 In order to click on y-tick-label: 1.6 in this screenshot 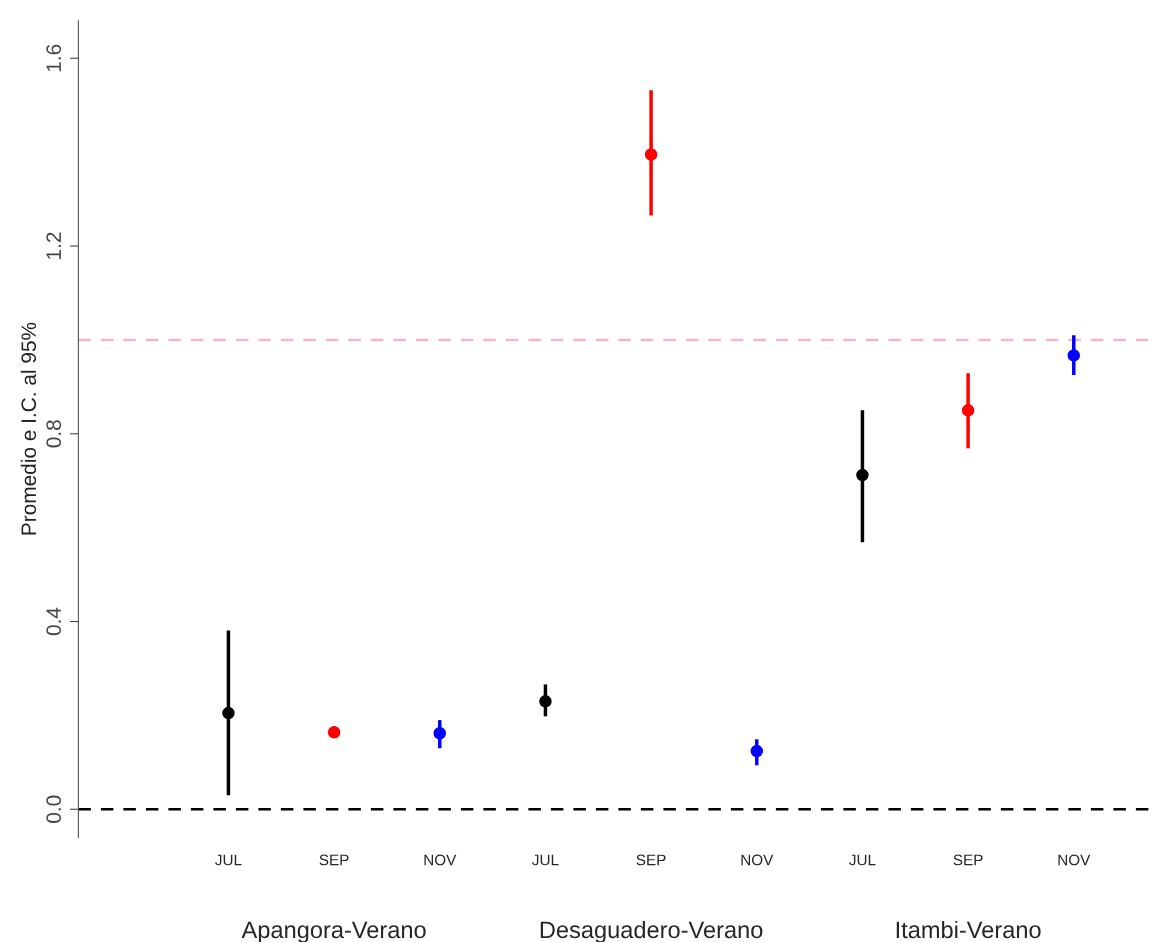, I will do `click(54, 58)`.